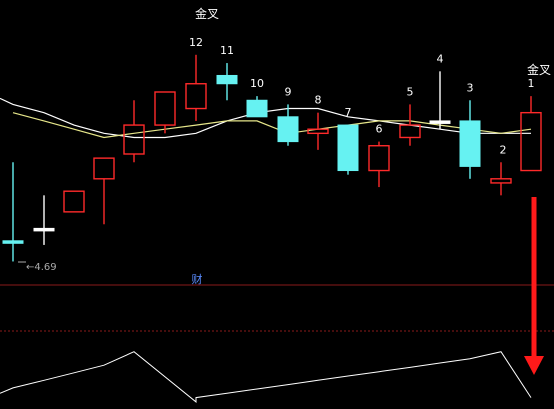  I want to click on candle-count-label: 12, so click(196, 42).